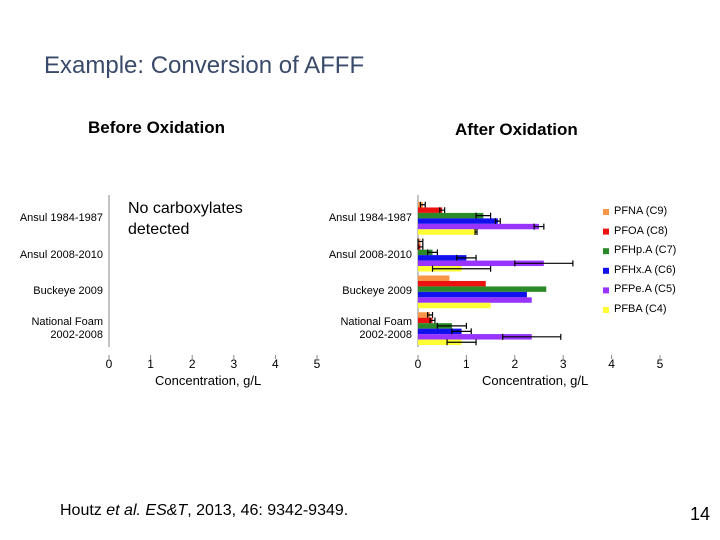 This screenshot has width=720, height=540. I want to click on citation-etal: et al., so click(123, 510).